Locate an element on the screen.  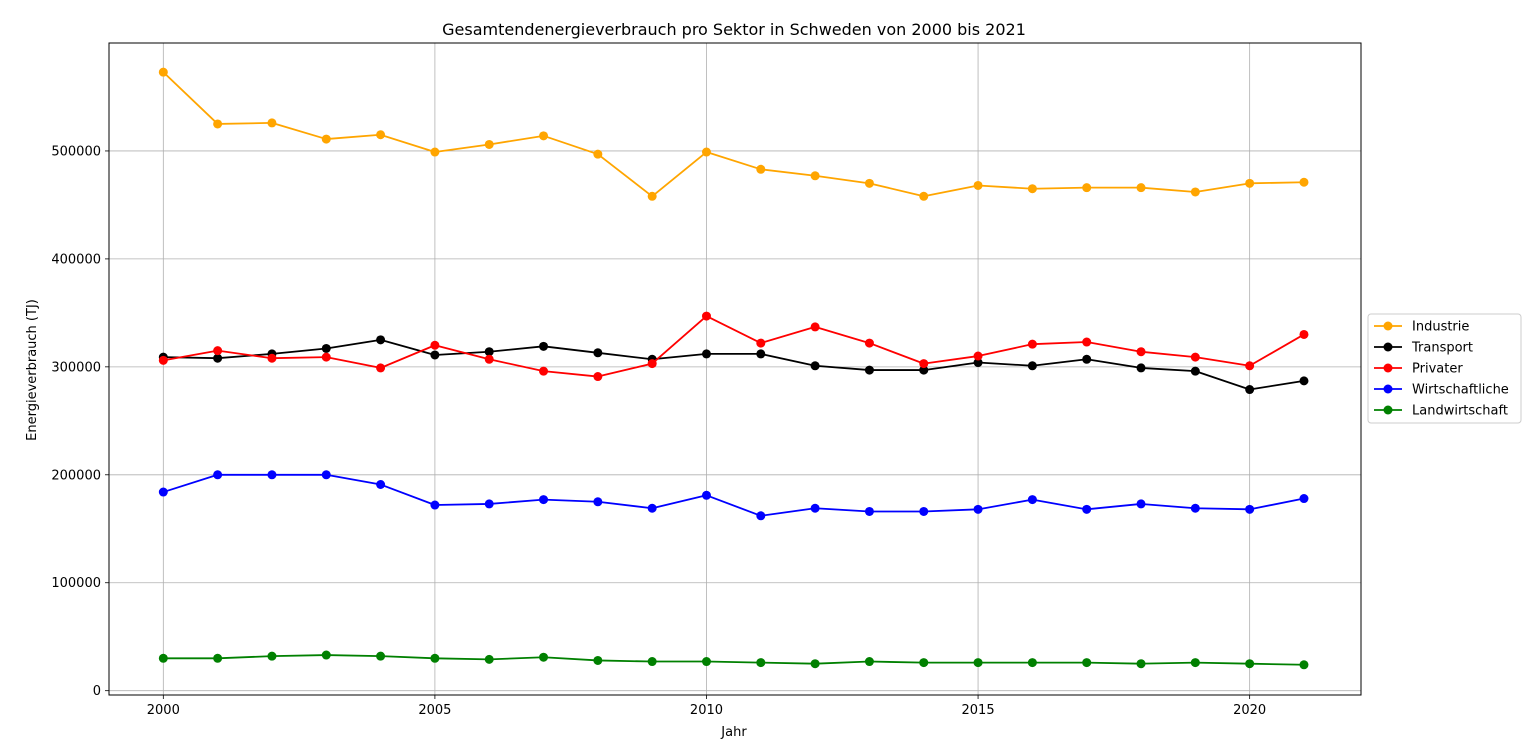
y-tick-label: 100000 is located at coordinates (76, 583).